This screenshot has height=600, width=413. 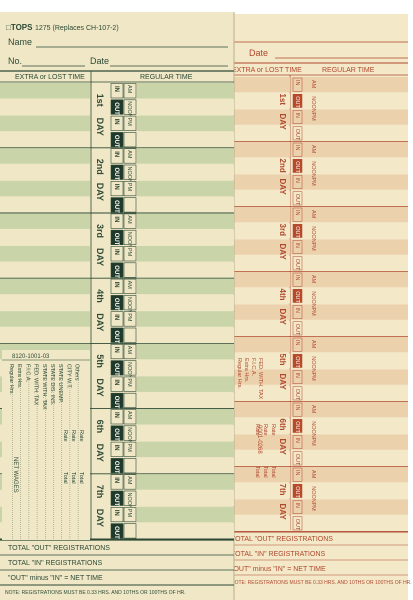 What do you see at coordinates (100, 492) in the screenshot?
I see `day-number: 7th` at bounding box center [100, 492].